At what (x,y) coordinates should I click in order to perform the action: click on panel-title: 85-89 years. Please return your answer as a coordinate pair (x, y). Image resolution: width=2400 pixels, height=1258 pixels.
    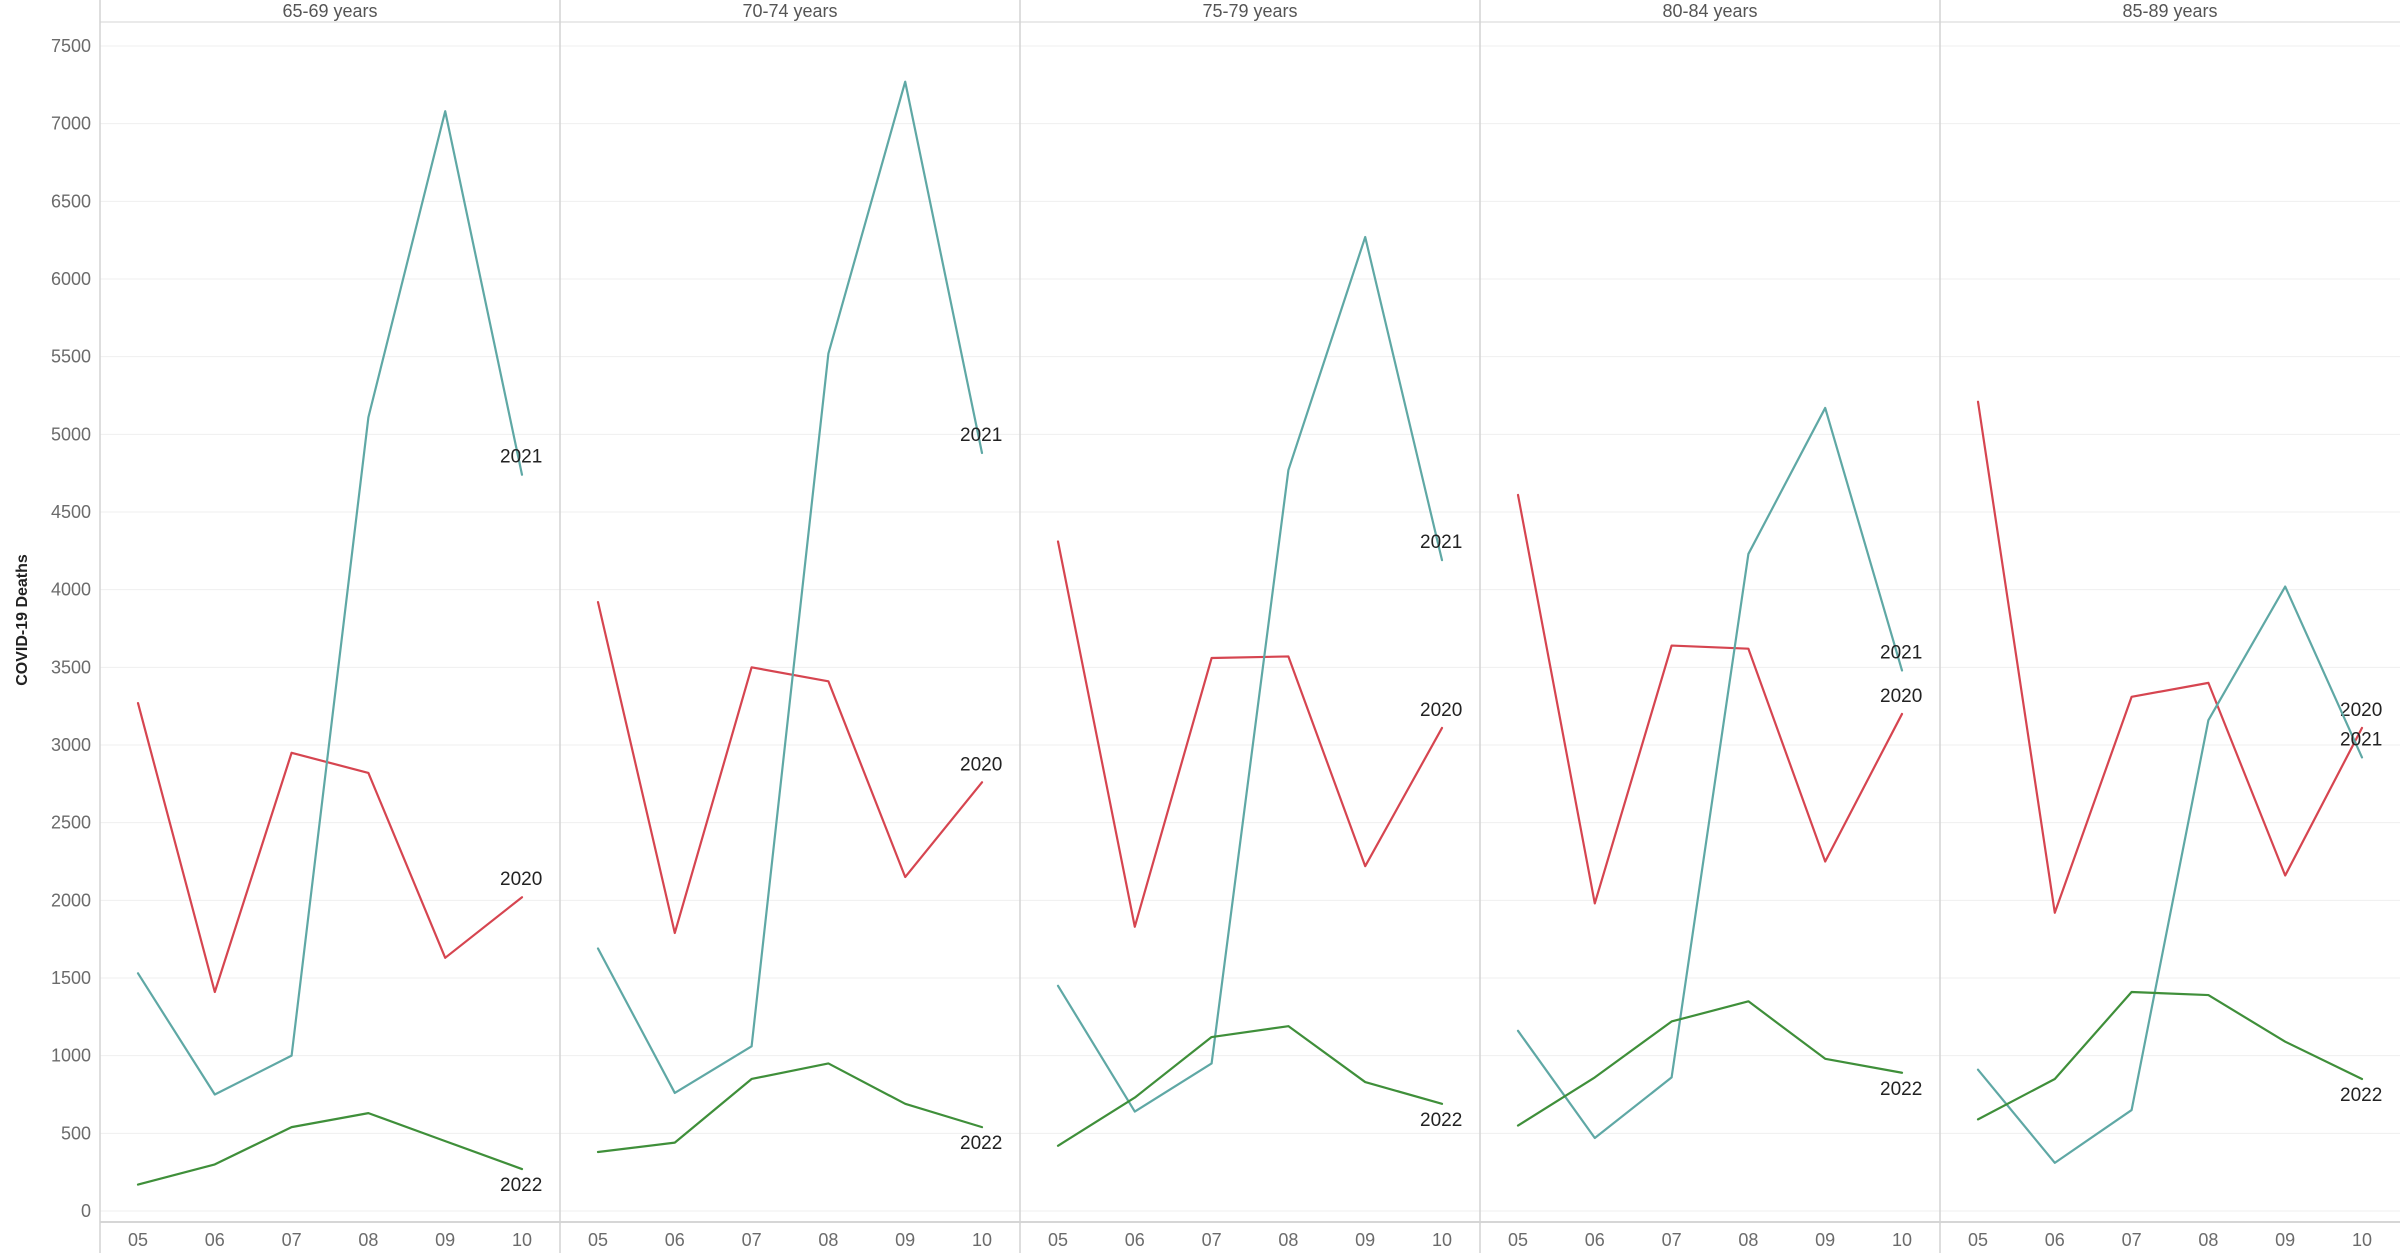
    Looking at the image, I should click on (2169, 11).